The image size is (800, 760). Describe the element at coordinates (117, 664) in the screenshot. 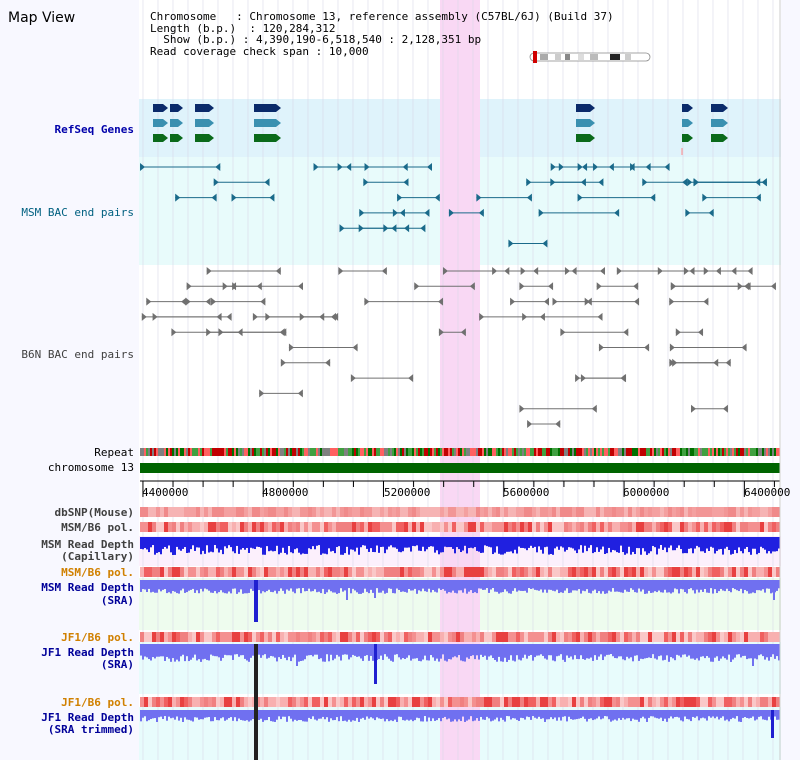

I see `track-label-jf1-depth-sra-2: (SRA)` at that location.